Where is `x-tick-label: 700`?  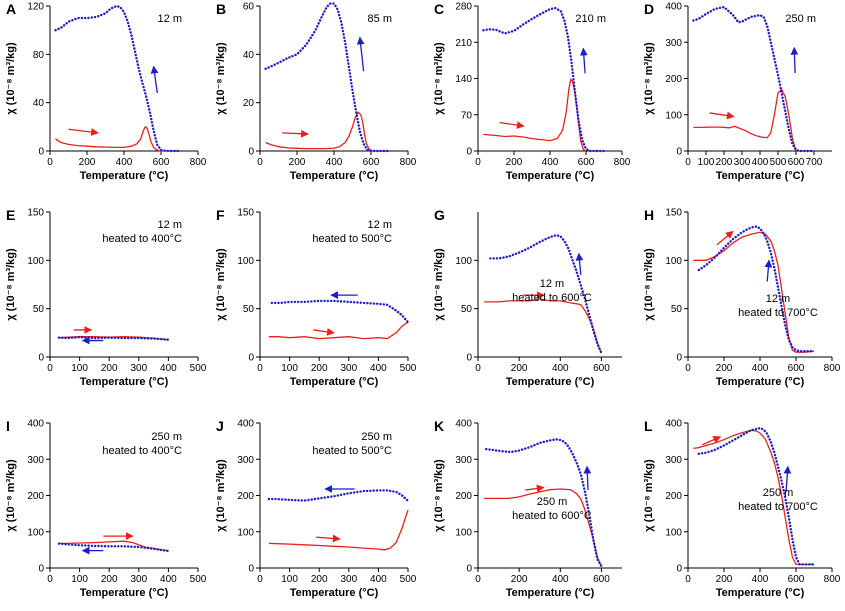
x-tick-label: 700 is located at coordinates (814, 162).